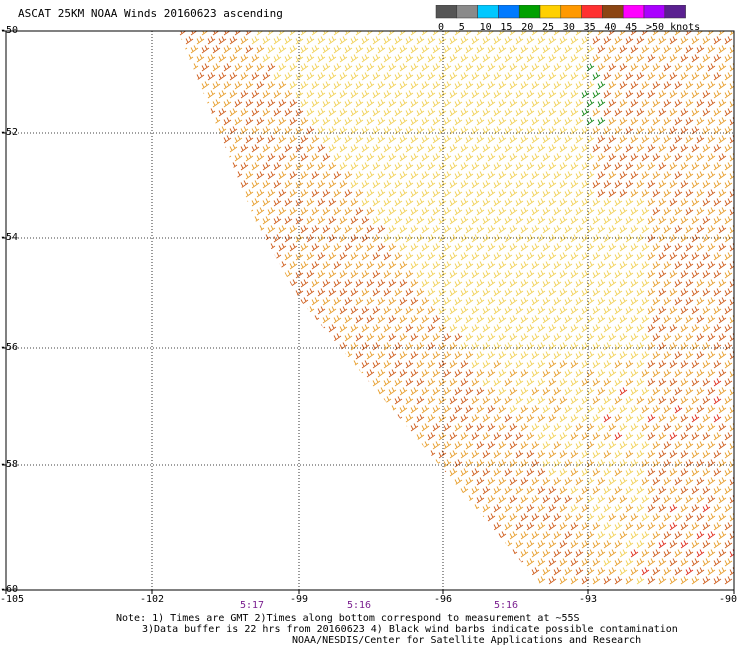 This screenshot has width=740, height=650. Describe the element at coordinates (443, 599) in the screenshot. I see `lon-label: -96` at that location.